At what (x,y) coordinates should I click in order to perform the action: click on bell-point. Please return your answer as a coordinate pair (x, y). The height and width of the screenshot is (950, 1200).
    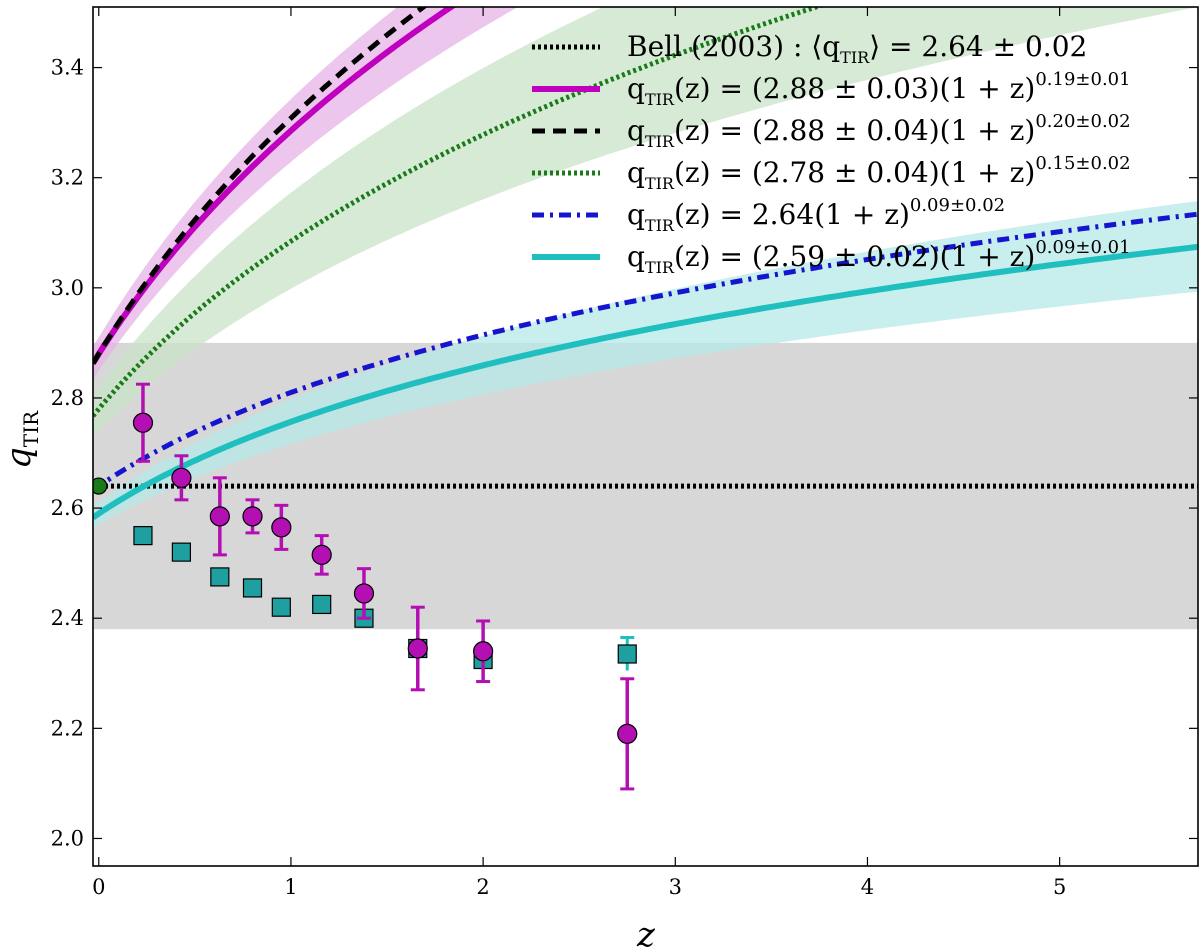
    Looking at the image, I should click on (100, 486).